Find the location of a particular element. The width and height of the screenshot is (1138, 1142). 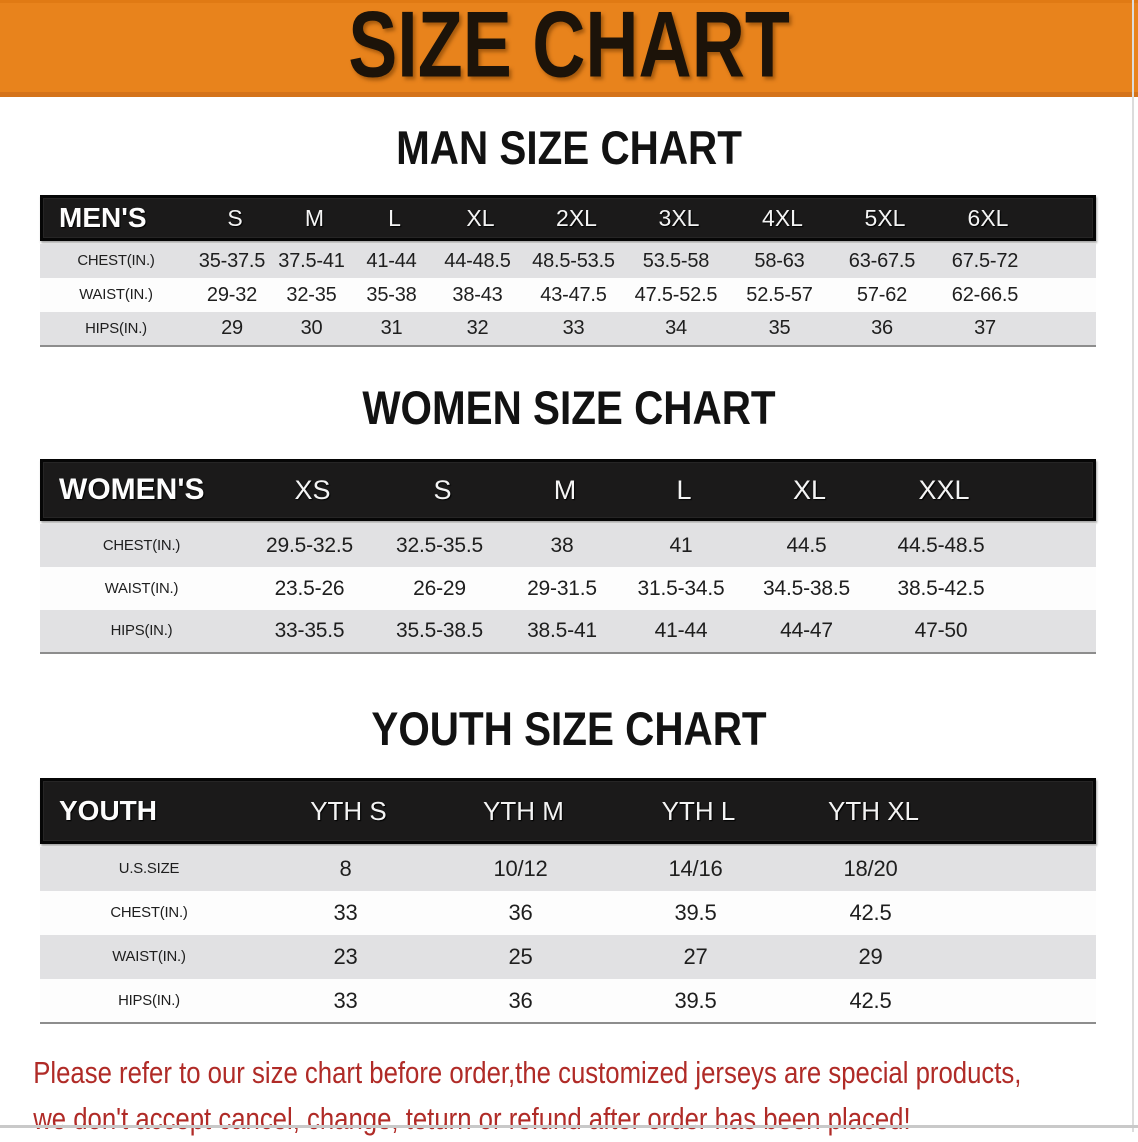

size-column-header: 4XL is located at coordinates (782, 217).